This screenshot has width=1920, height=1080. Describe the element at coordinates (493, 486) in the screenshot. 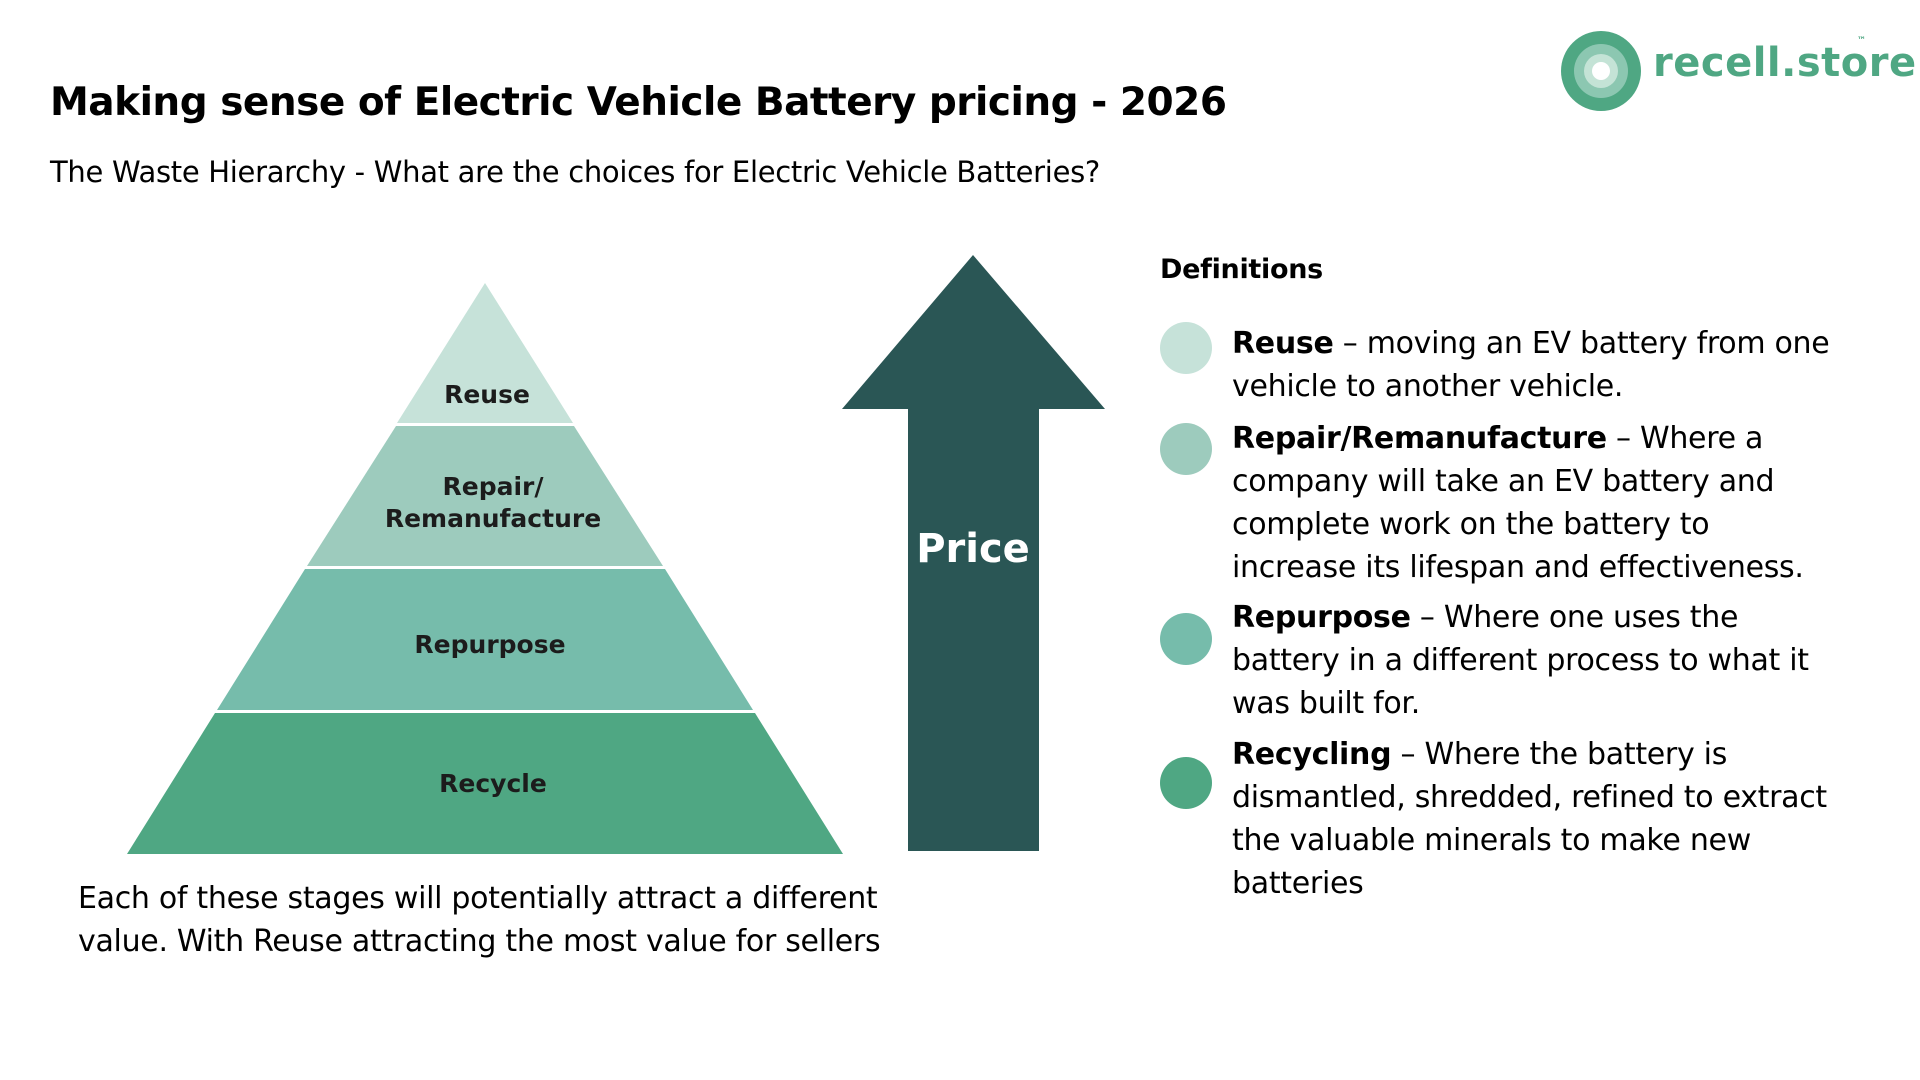

I see `pyramid-label-repair: Repair/` at that location.